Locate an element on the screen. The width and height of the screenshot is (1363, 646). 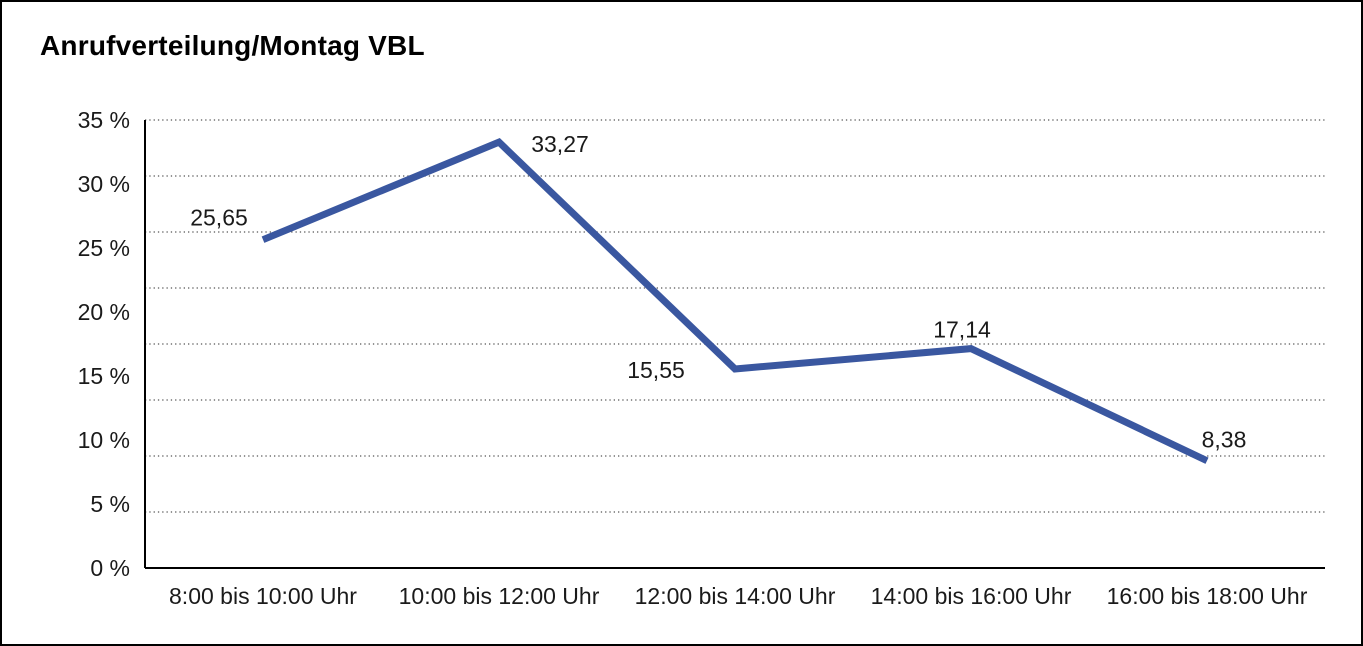
data-label: 33,27 is located at coordinates (560, 144).